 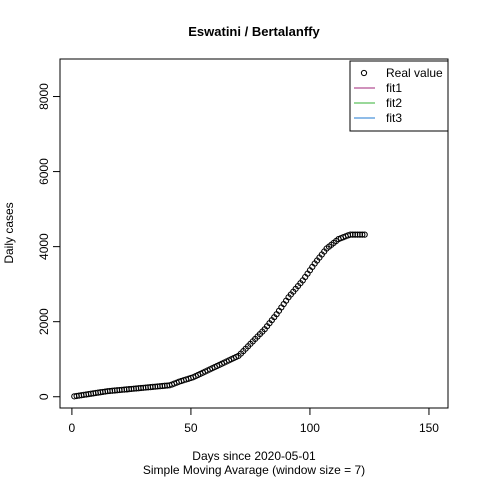 What do you see at coordinates (394, 118) in the screenshot?
I see `legend-label-fit3: fit3` at bounding box center [394, 118].